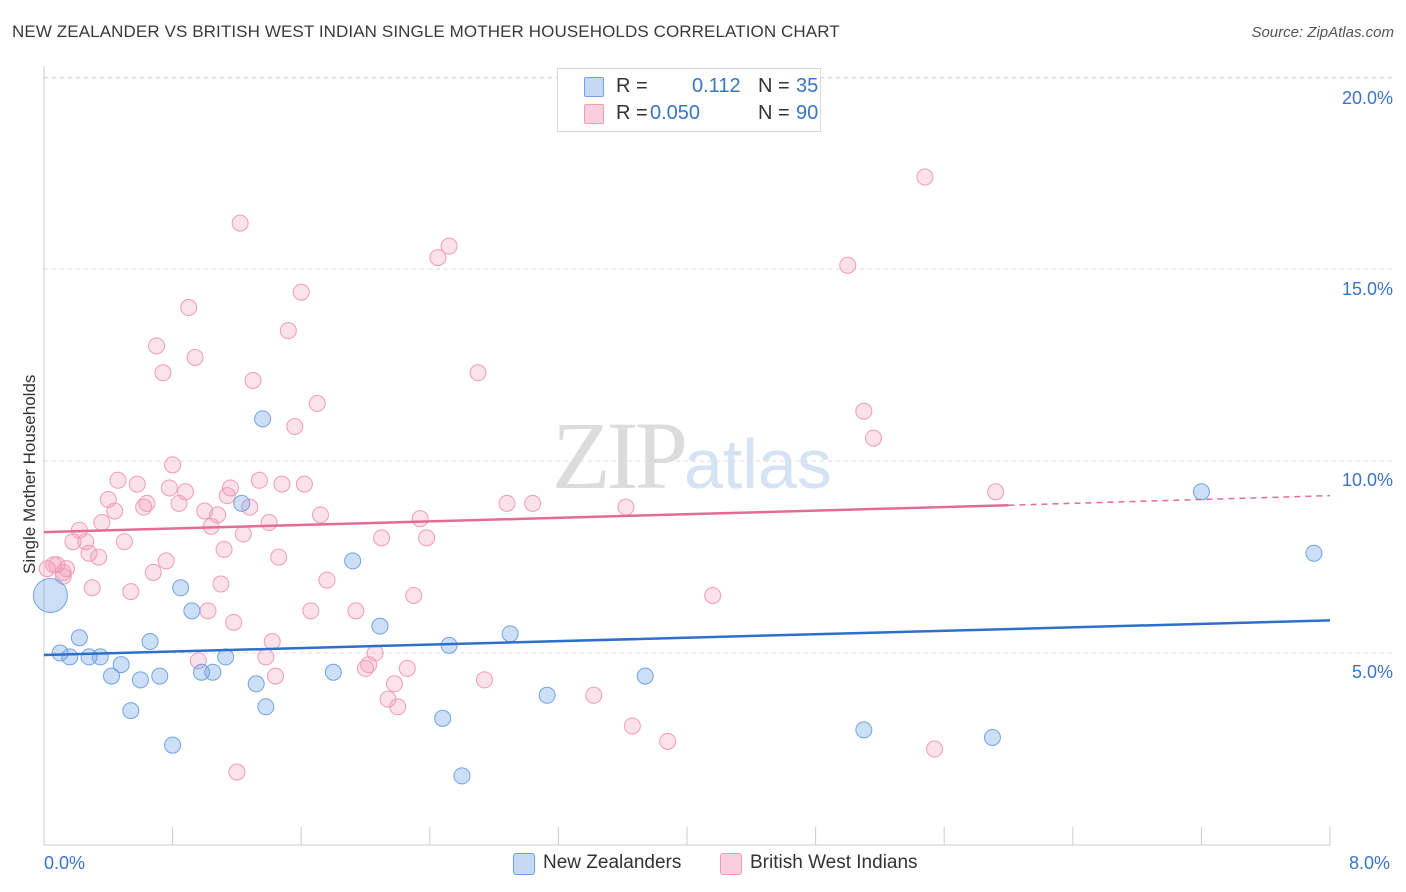 This screenshot has width=1406, height=892. Describe the element at coordinates (620, 455) in the screenshot. I see `watermark-zip: ZIP` at that location.